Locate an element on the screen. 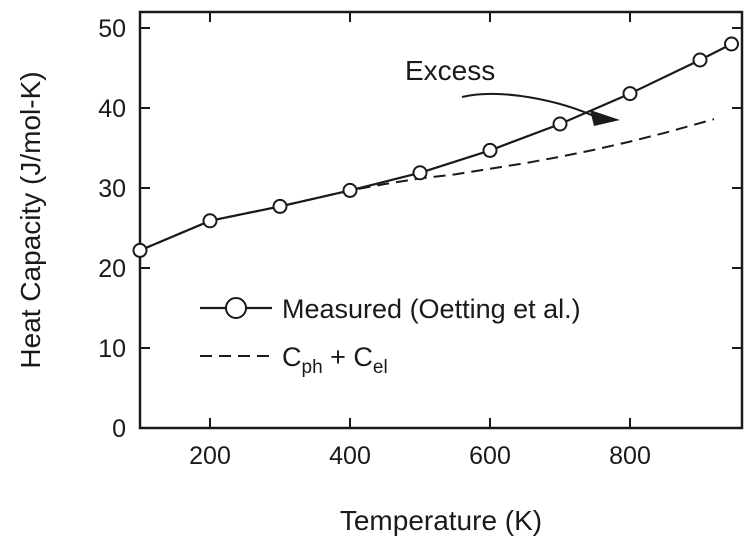  x-tick-label: 800 is located at coordinates (630, 456).